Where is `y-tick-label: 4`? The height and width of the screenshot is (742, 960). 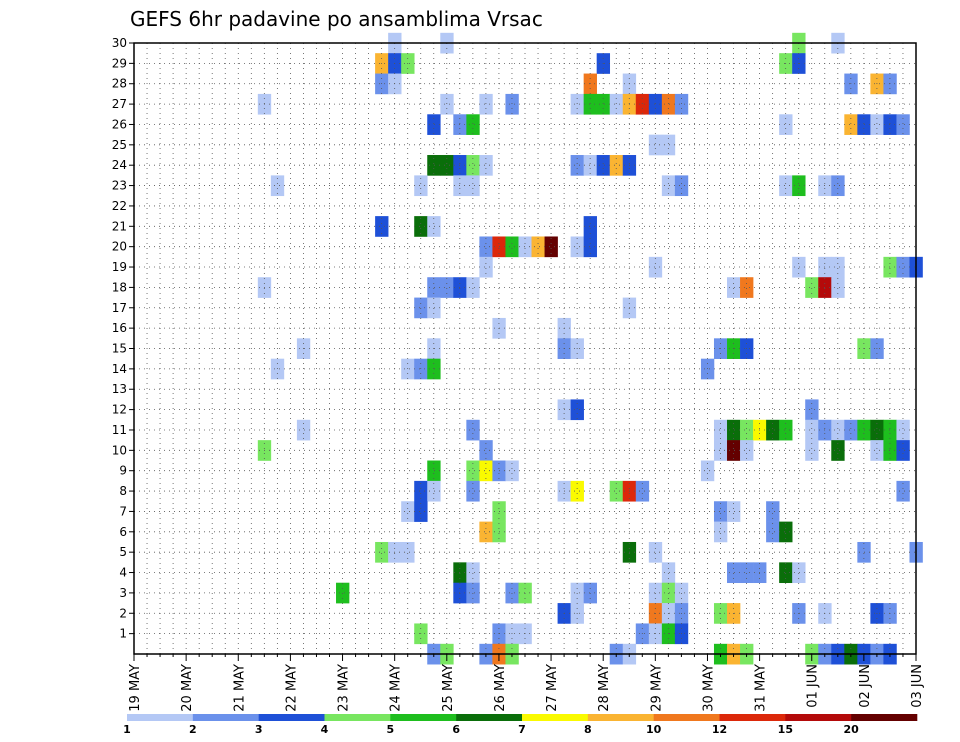
y-tick-label: 4 is located at coordinates (123, 573).